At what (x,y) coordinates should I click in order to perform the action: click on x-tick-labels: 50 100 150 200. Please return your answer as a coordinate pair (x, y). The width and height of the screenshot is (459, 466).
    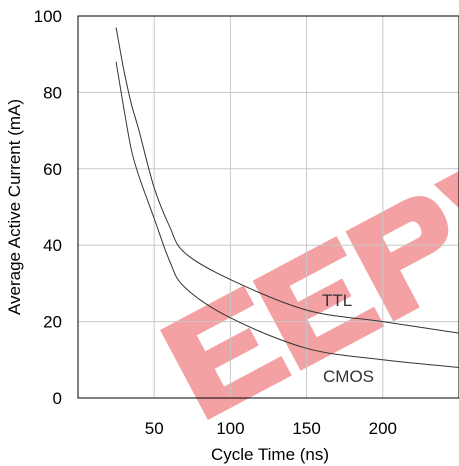
    Looking at the image, I should click on (271, 428).